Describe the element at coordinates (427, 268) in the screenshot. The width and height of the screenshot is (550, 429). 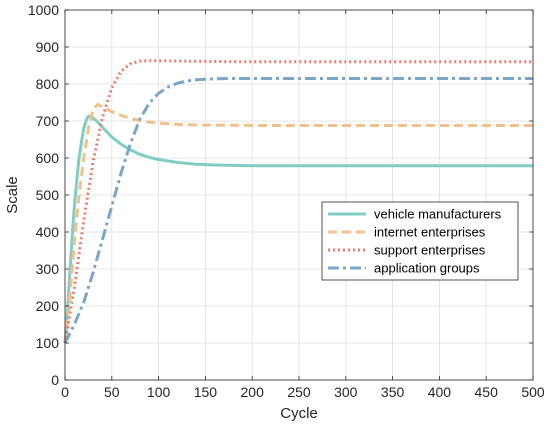
I see `legend-label-3: application groups` at that location.